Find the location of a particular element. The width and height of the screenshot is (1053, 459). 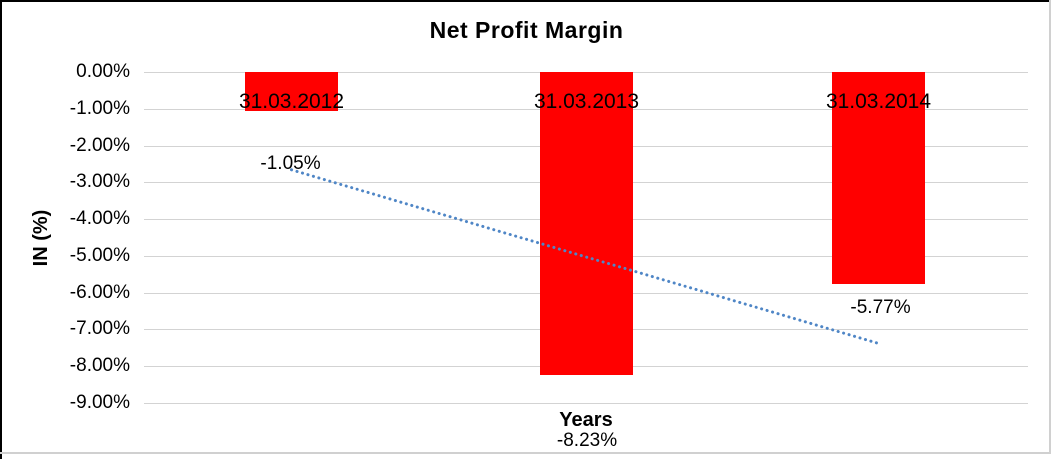

chart-title: Net Profit Margin is located at coordinates (526, 30).